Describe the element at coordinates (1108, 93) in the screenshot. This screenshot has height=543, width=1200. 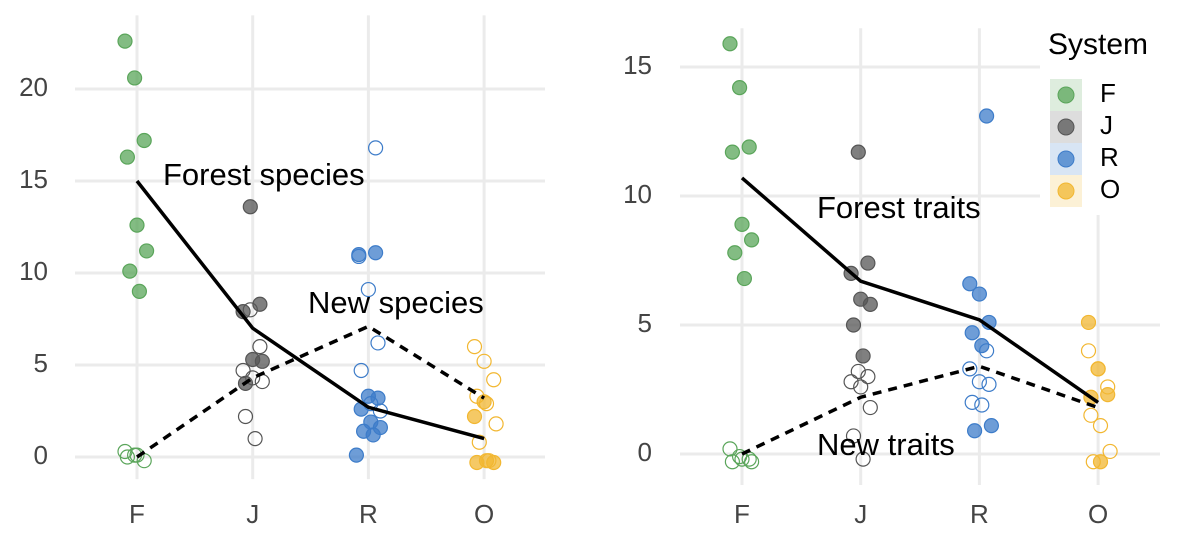
I see `legend-label: F` at that location.